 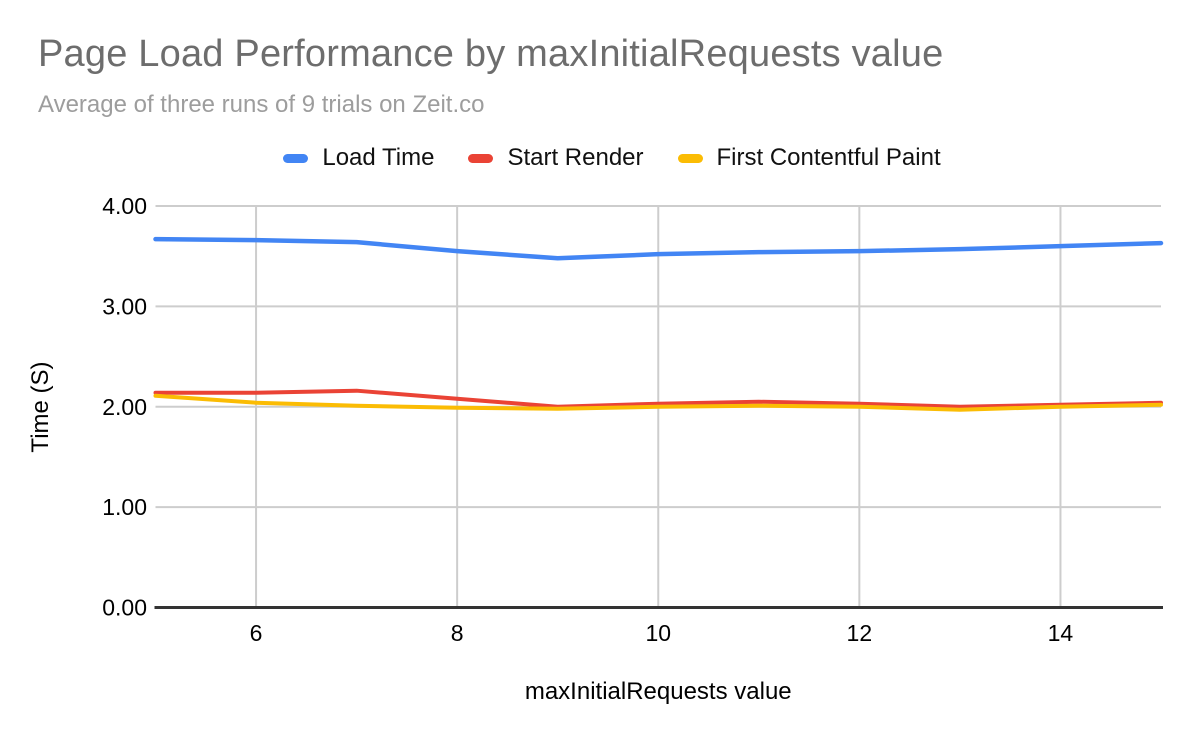 What do you see at coordinates (124, 206) in the screenshot?
I see `y-tick-label: 4.00` at bounding box center [124, 206].